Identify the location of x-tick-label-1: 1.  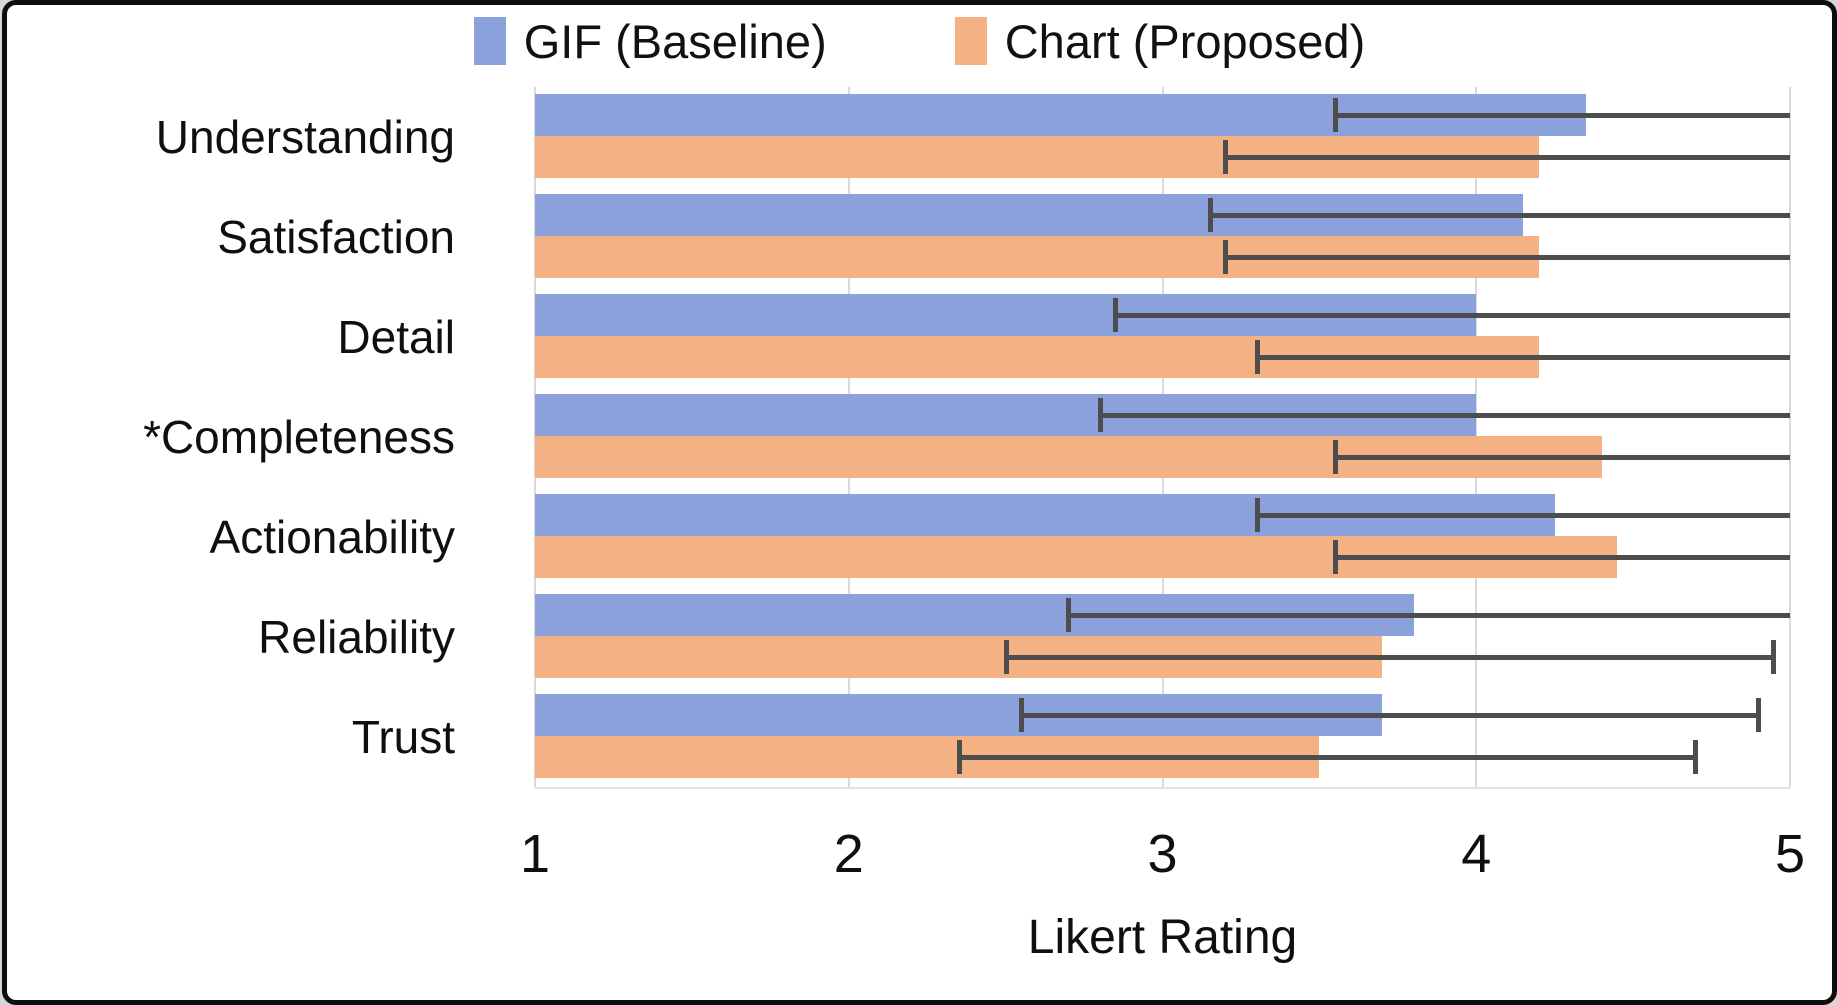
(535, 854).